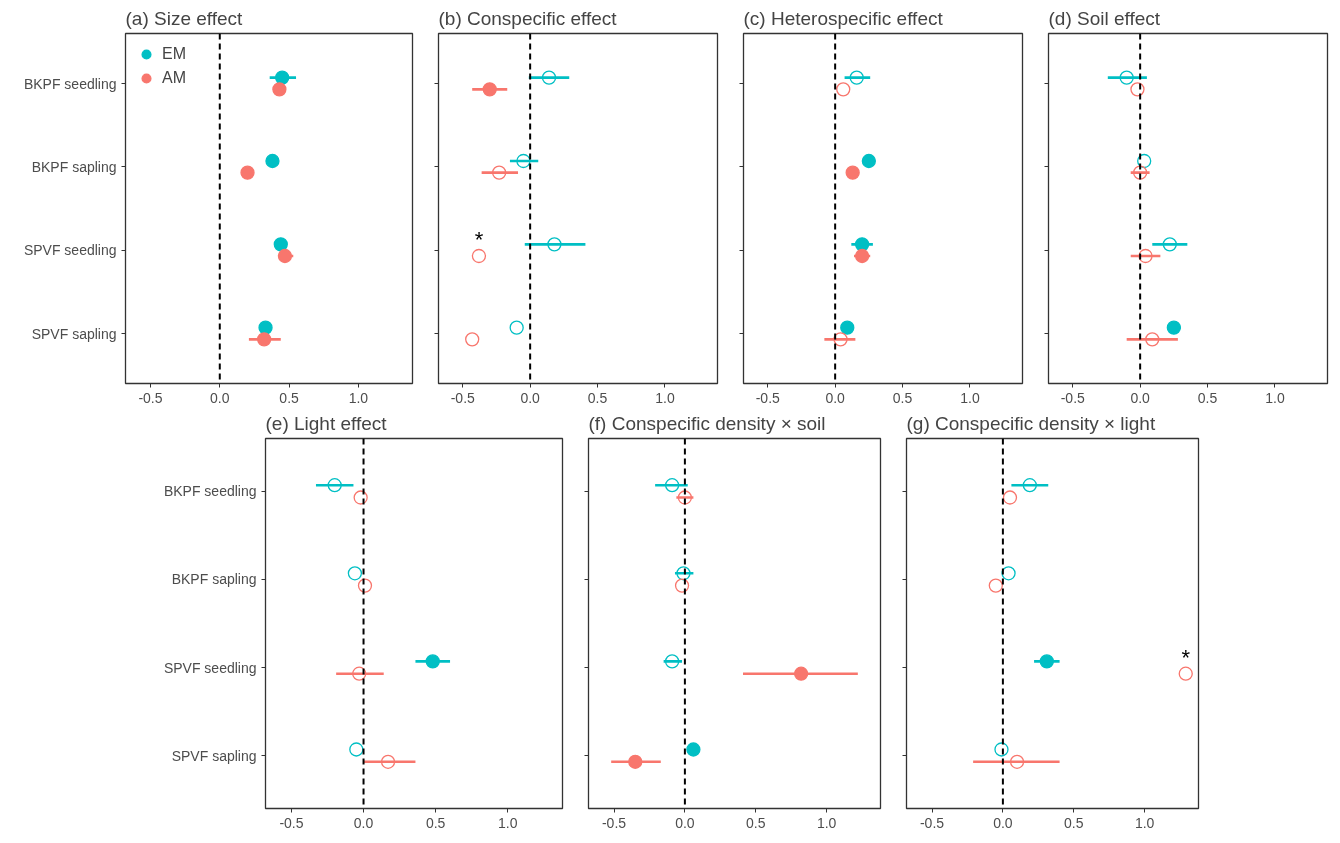 The image size is (1340, 843). Describe the element at coordinates (174, 78) in the screenshot. I see `legend-label: AM` at that location.